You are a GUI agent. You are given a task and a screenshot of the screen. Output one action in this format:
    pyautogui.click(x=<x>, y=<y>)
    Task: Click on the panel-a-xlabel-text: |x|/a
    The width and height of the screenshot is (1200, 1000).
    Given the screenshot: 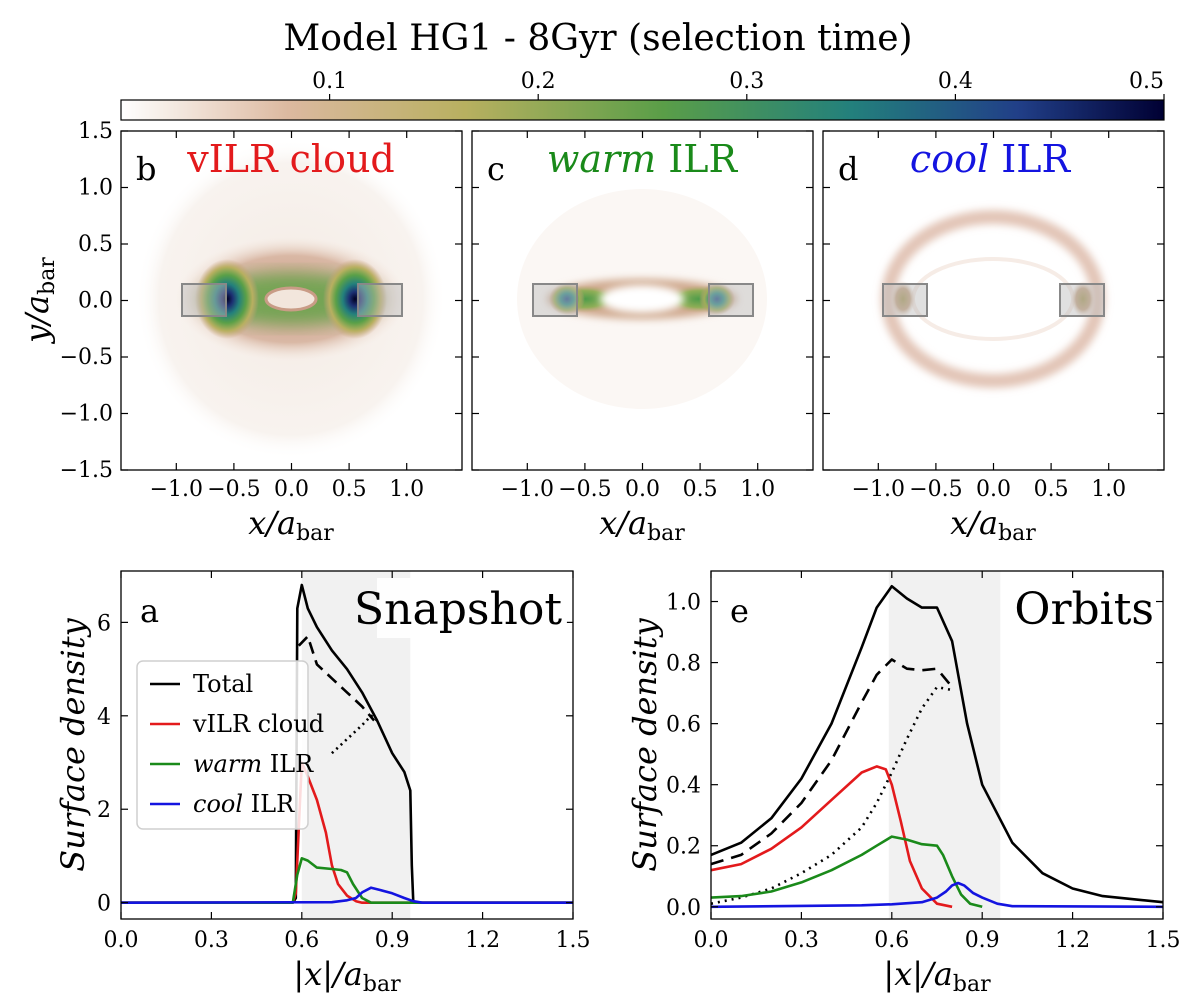 What is the action you would take?
    pyautogui.click(x=327, y=974)
    